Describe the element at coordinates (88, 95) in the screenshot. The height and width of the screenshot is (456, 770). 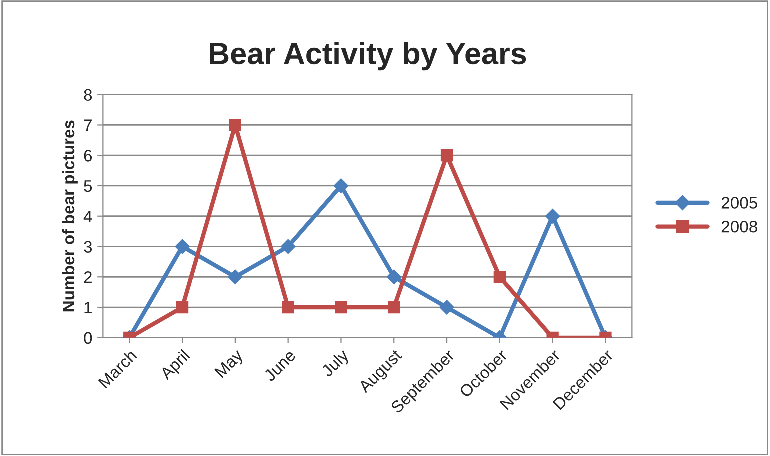
I see `y-tick-label: 8` at that location.